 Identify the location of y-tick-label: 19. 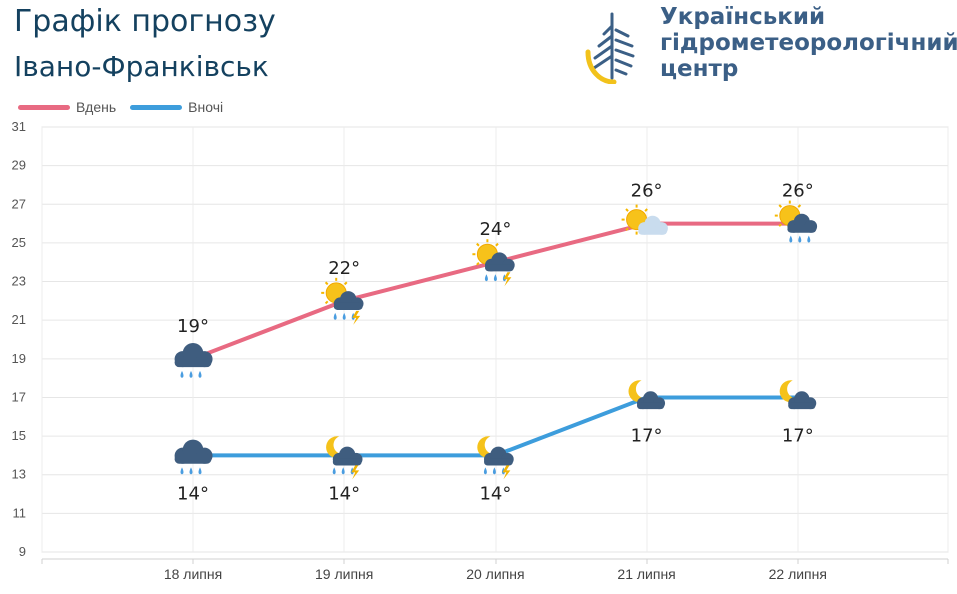
(19, 358).